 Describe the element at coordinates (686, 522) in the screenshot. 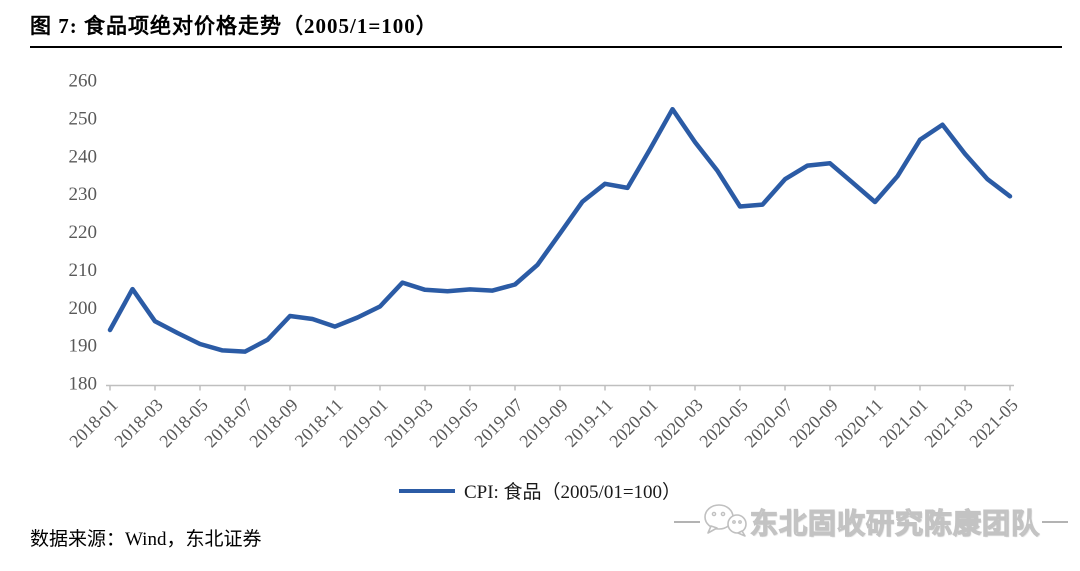

I see `watermark-line-left` at that location.